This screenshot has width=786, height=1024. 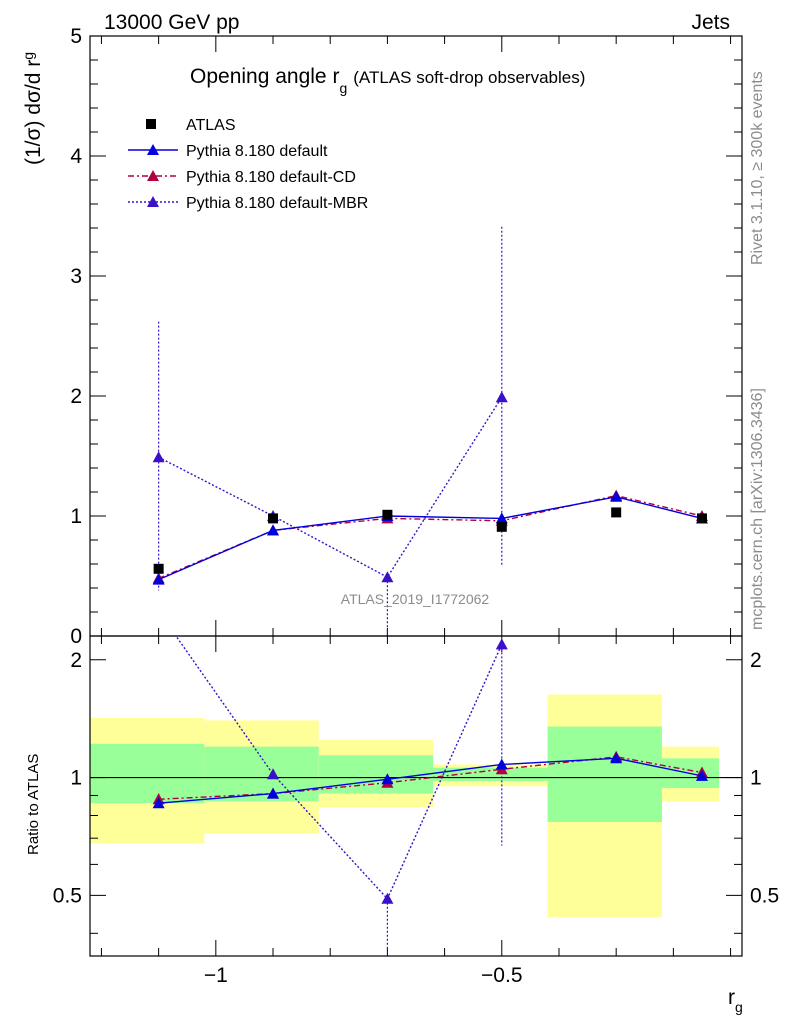 I want to click on legend-label: Pythia 8.180 default, so click(x=257, y=151).